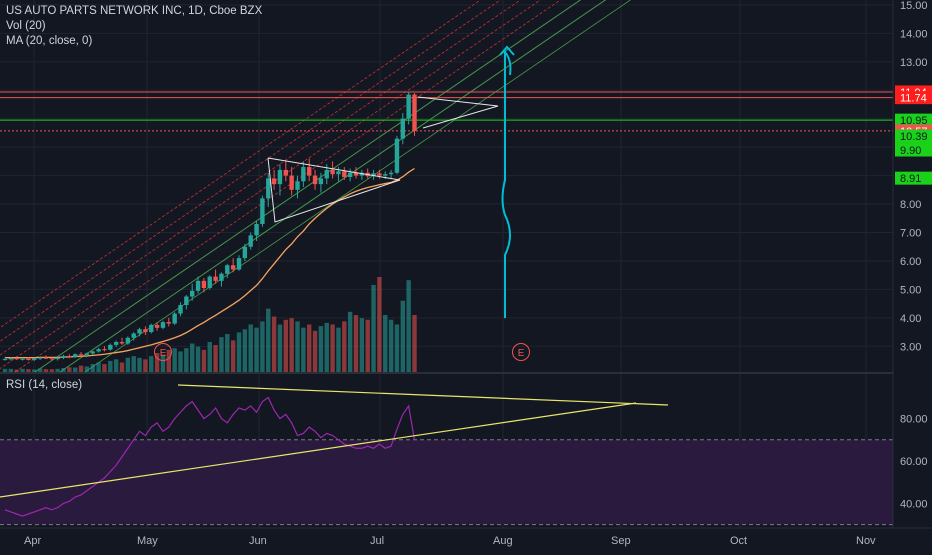 This screenshot has height=555, width=932. I want to click on price-level-tag-text: 8.91, so click(910, 179).